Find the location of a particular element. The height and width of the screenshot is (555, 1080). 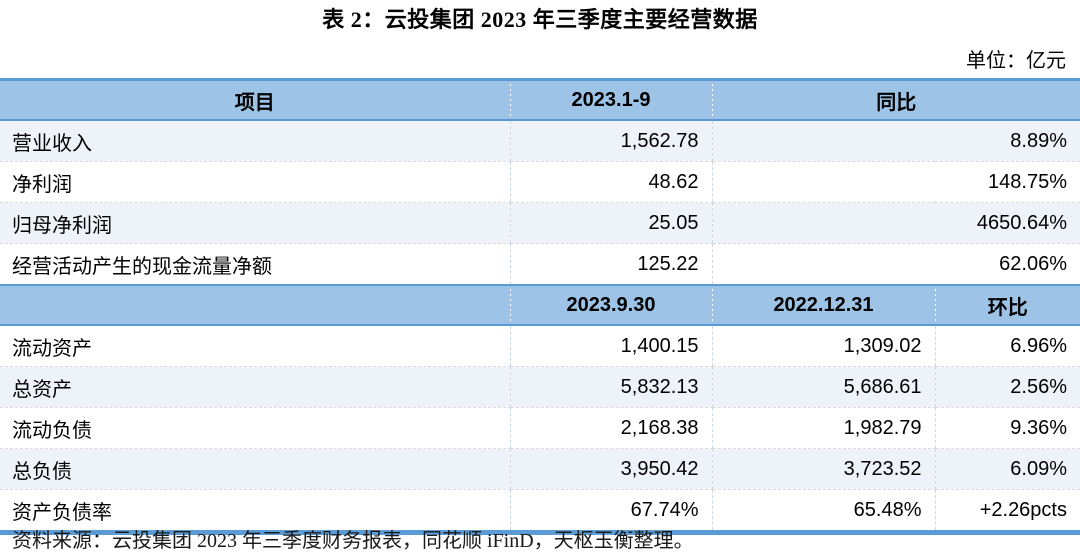

row-label: 资产负债率 is located at coordinates (255, 511).